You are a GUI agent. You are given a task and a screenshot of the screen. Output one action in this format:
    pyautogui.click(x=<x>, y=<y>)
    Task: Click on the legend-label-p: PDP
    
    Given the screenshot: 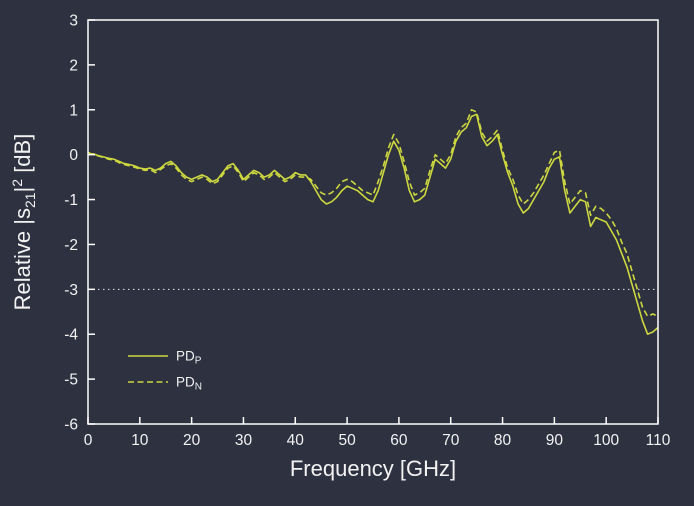 What is the action you would take?
    pyautogui.click(x=189, y=358)
    